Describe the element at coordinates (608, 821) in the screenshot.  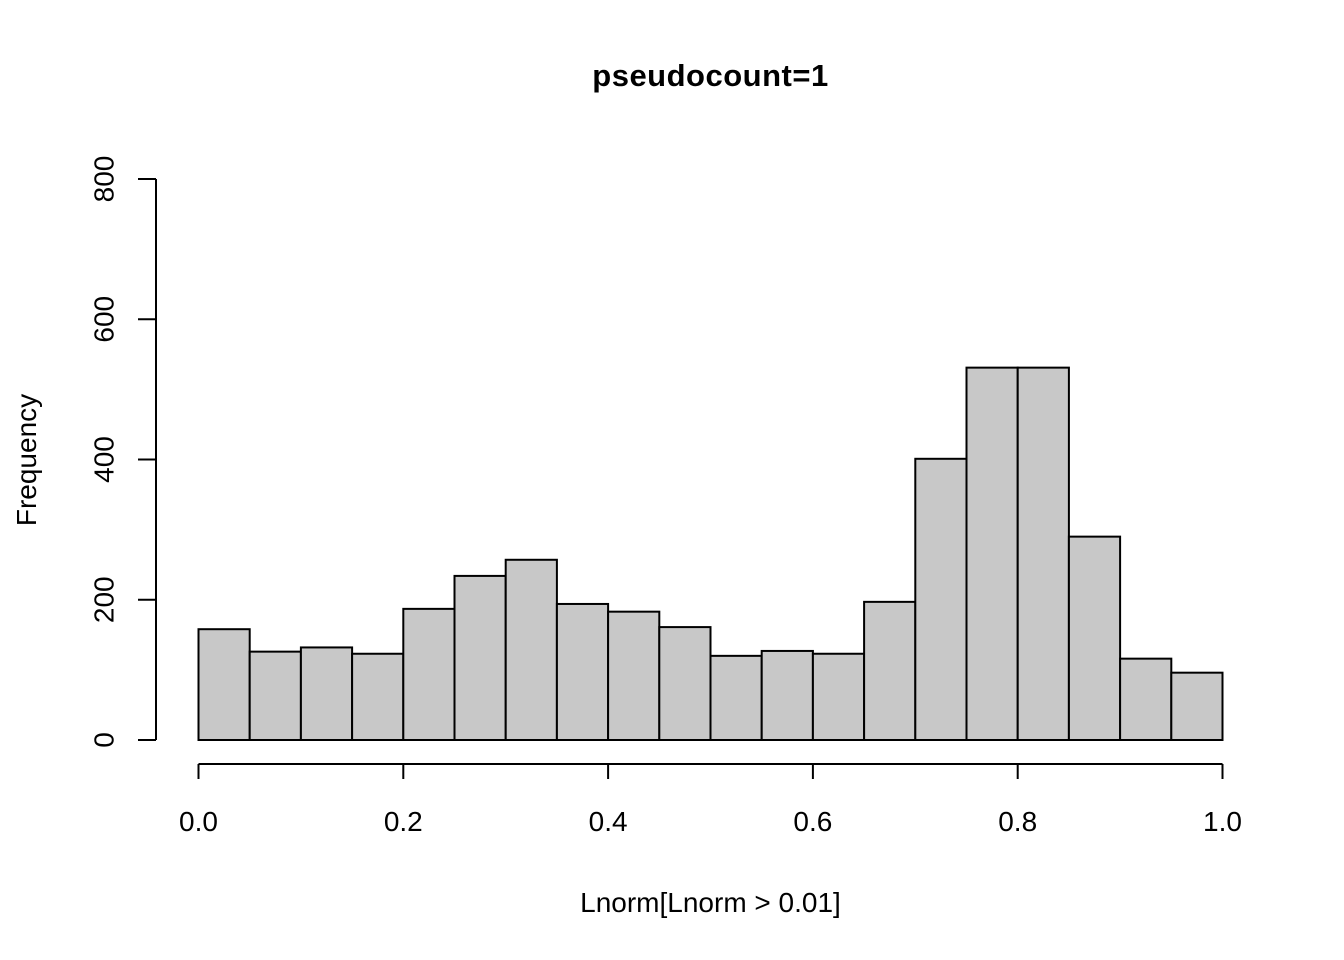
I see `x-tick-label: 0.4` at that location.